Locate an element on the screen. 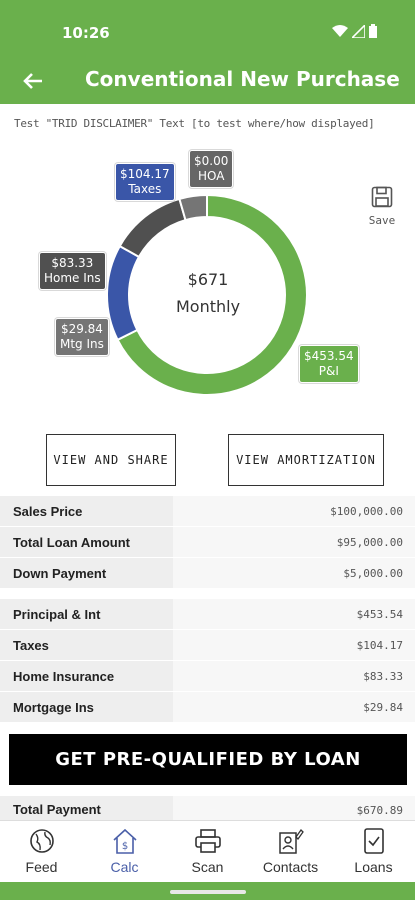  printer-icon is located at coordinates (207, 841).